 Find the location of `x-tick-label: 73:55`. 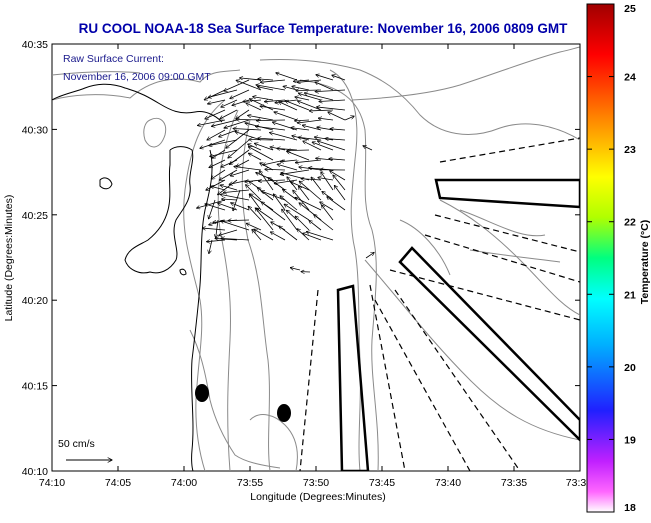

x-tick-label: 73:55 is located at coordinates (250, 483).